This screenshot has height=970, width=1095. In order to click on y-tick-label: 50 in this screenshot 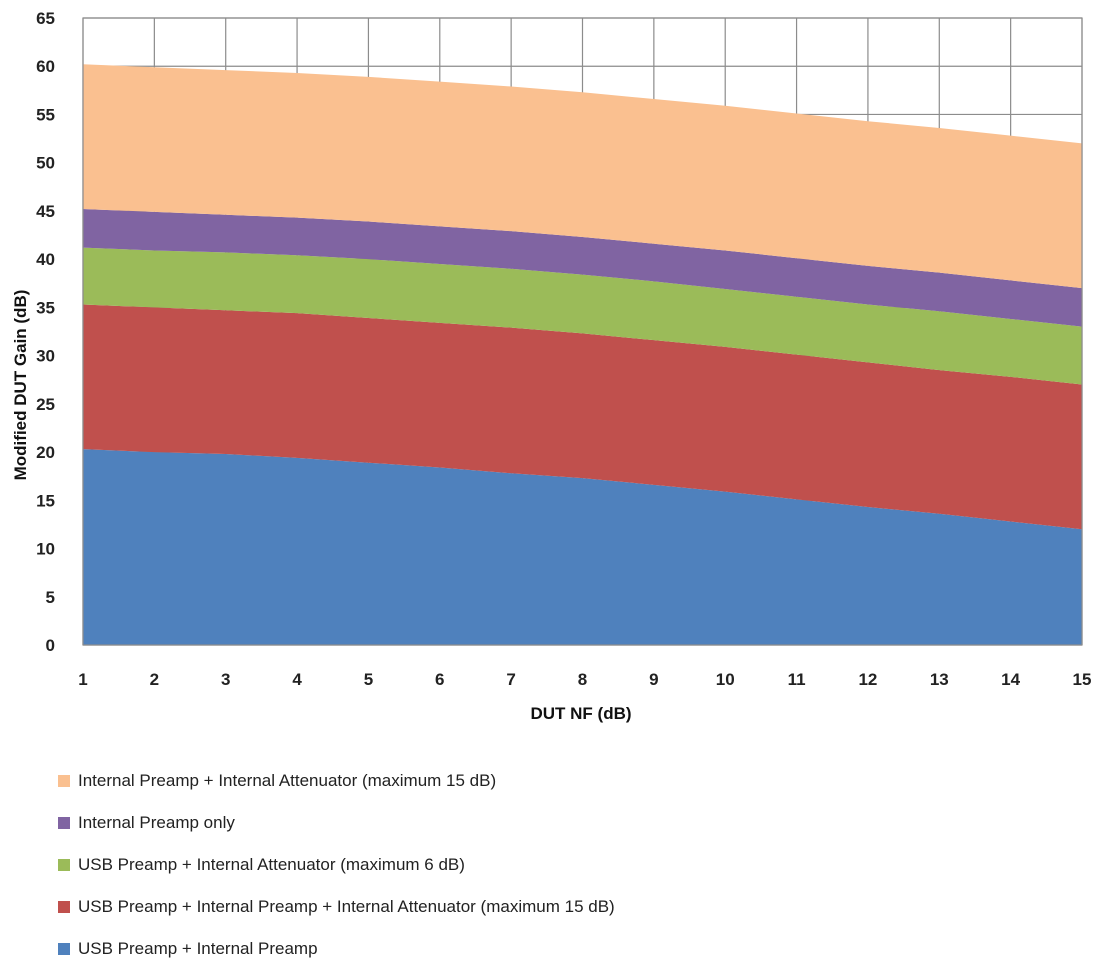, I will do `click(45, 163)`.